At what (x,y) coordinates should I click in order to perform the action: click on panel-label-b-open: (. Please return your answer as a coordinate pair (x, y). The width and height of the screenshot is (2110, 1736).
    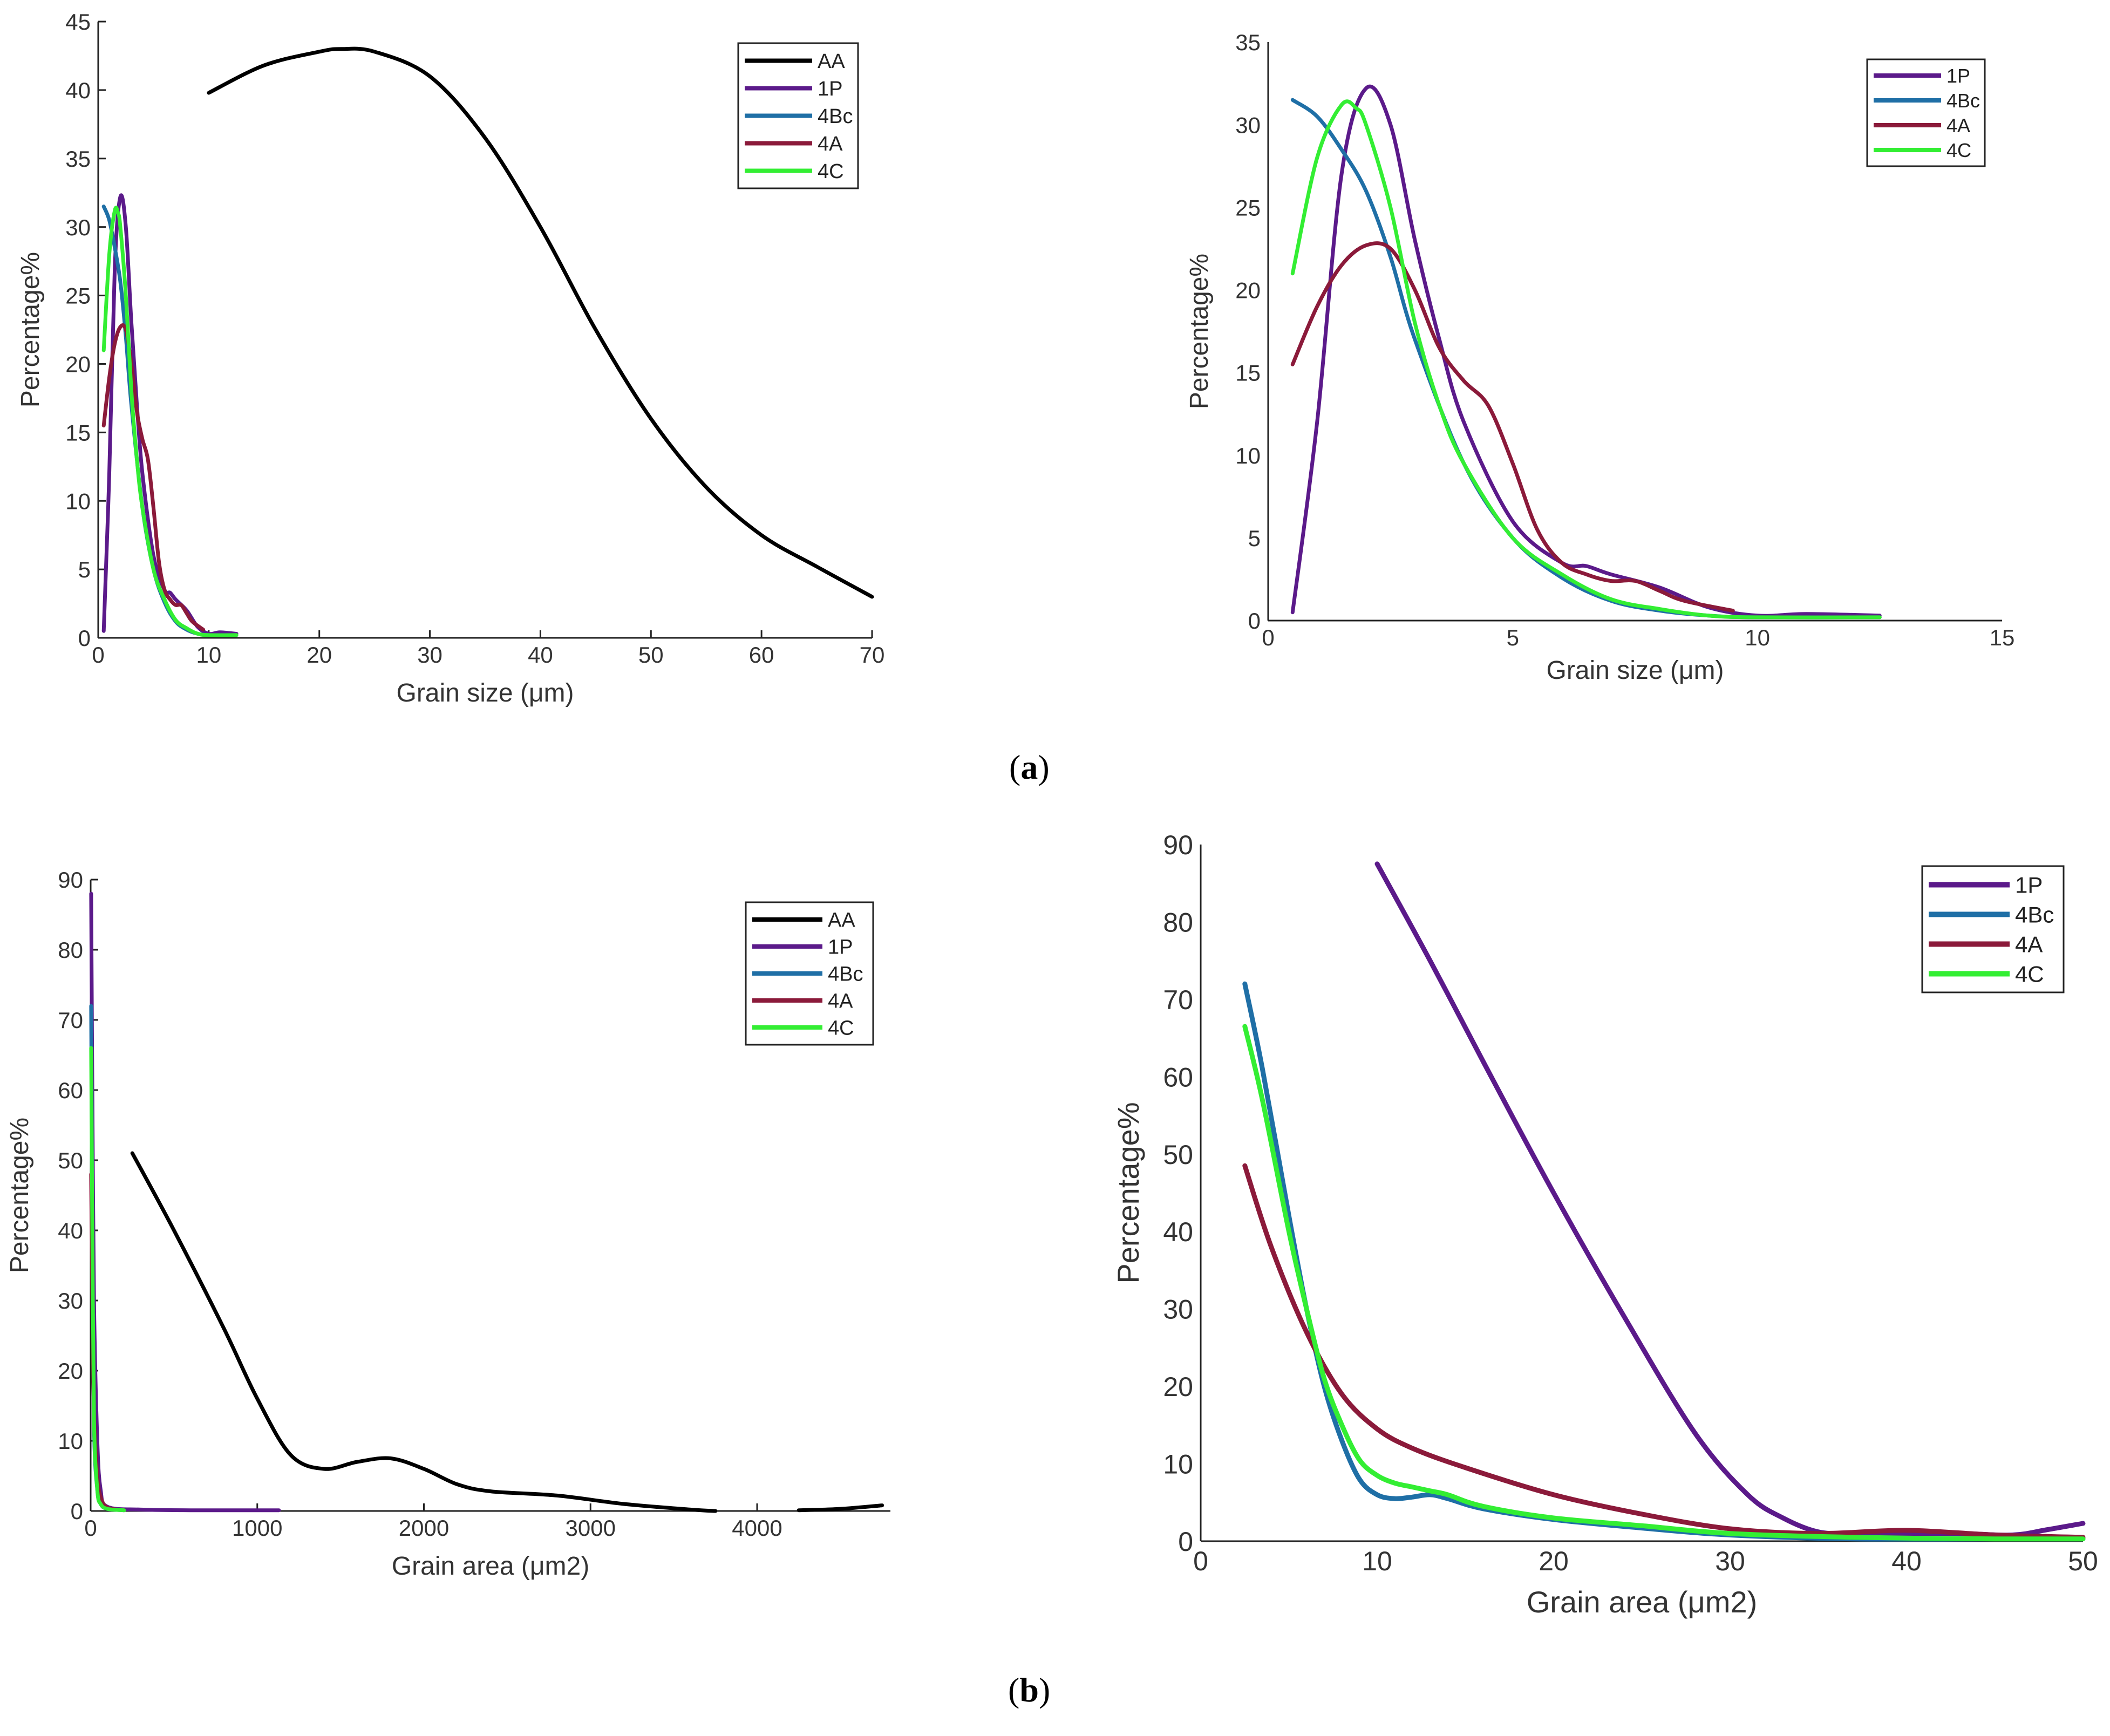
    Looking at the image, I should click on (1014, 1690).